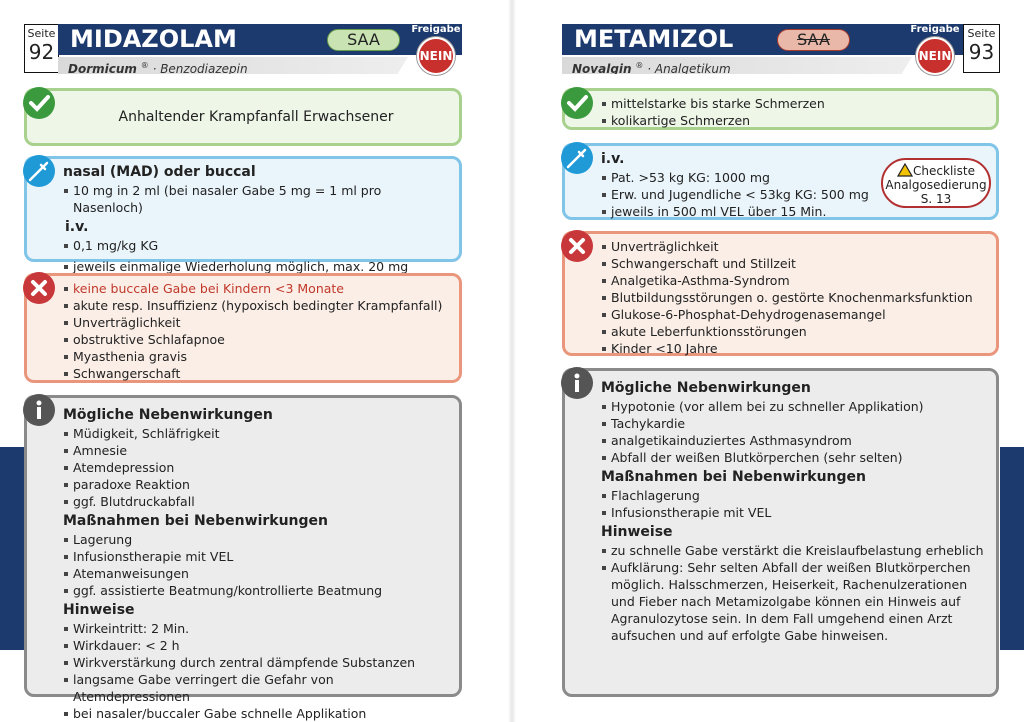 The width and height of the screenshot is (1024, 722). What do you see at coordinates (905, 169) in the screenshot?
I see `warning-icon` at bounding box center [905, 169].